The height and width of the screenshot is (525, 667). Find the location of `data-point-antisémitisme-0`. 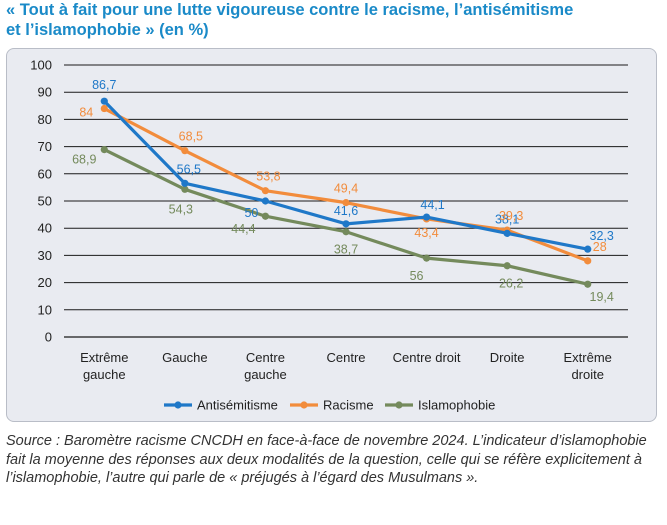

data-point-antisémitisme-0 is located at coordinates (104, 101).